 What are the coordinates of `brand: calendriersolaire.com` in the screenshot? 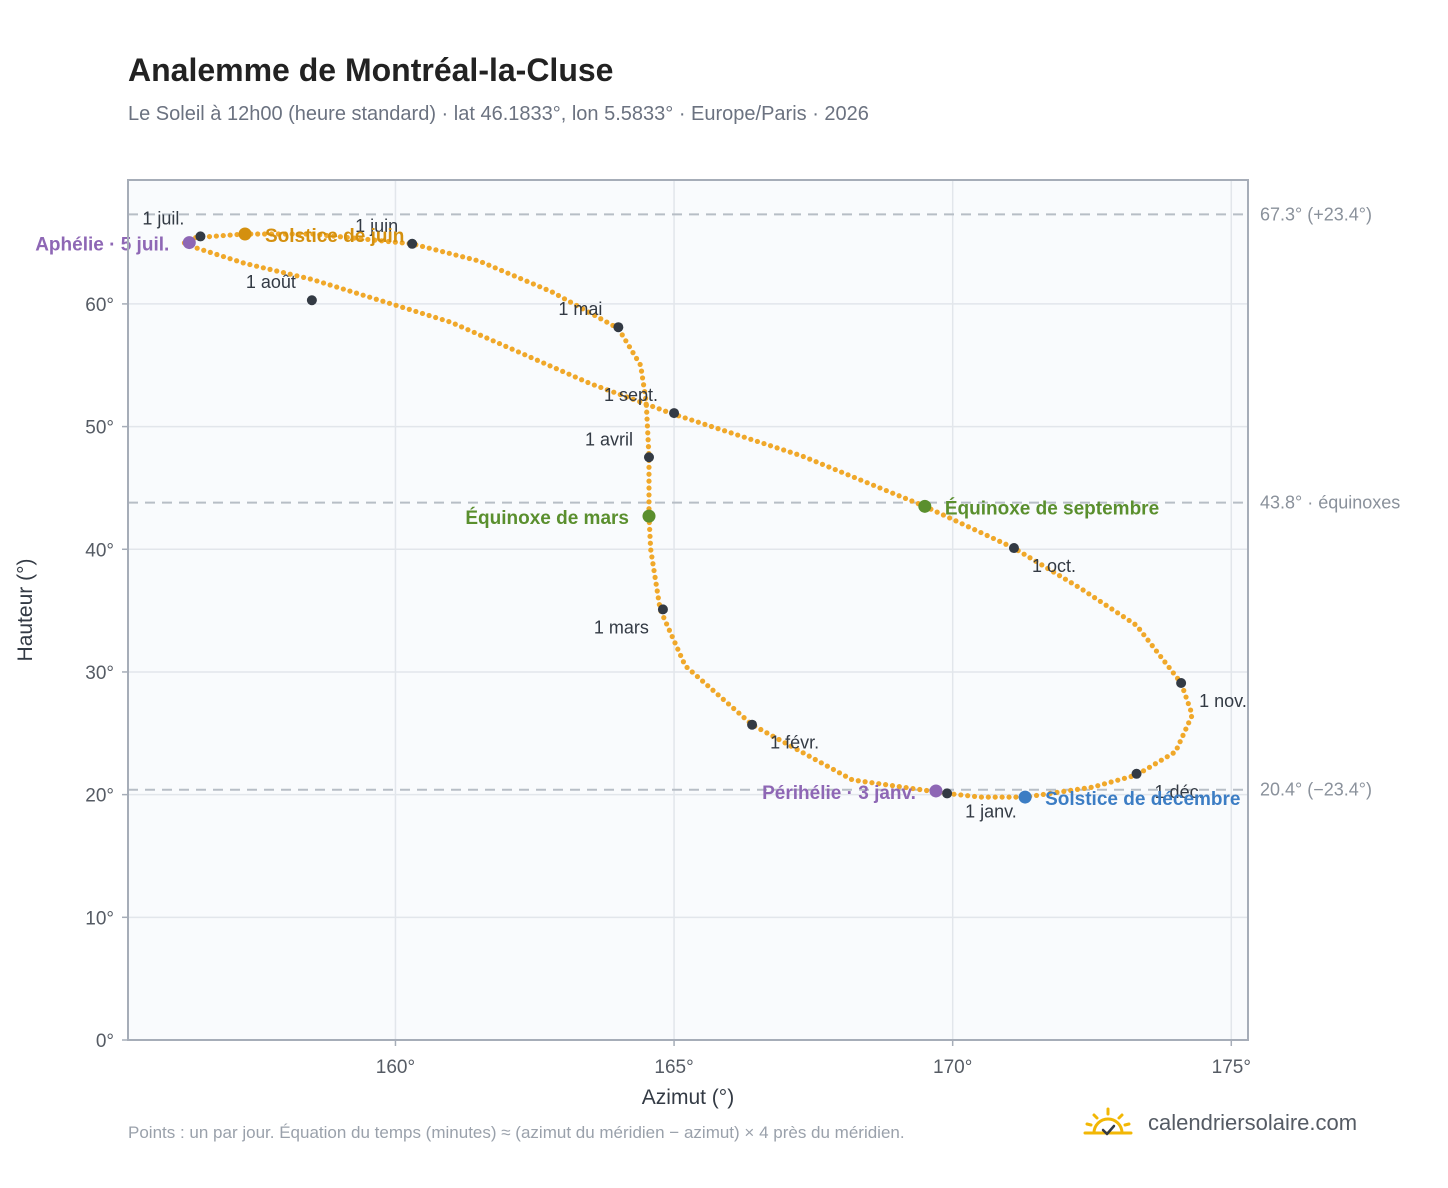 It's located at (1219, 1123).